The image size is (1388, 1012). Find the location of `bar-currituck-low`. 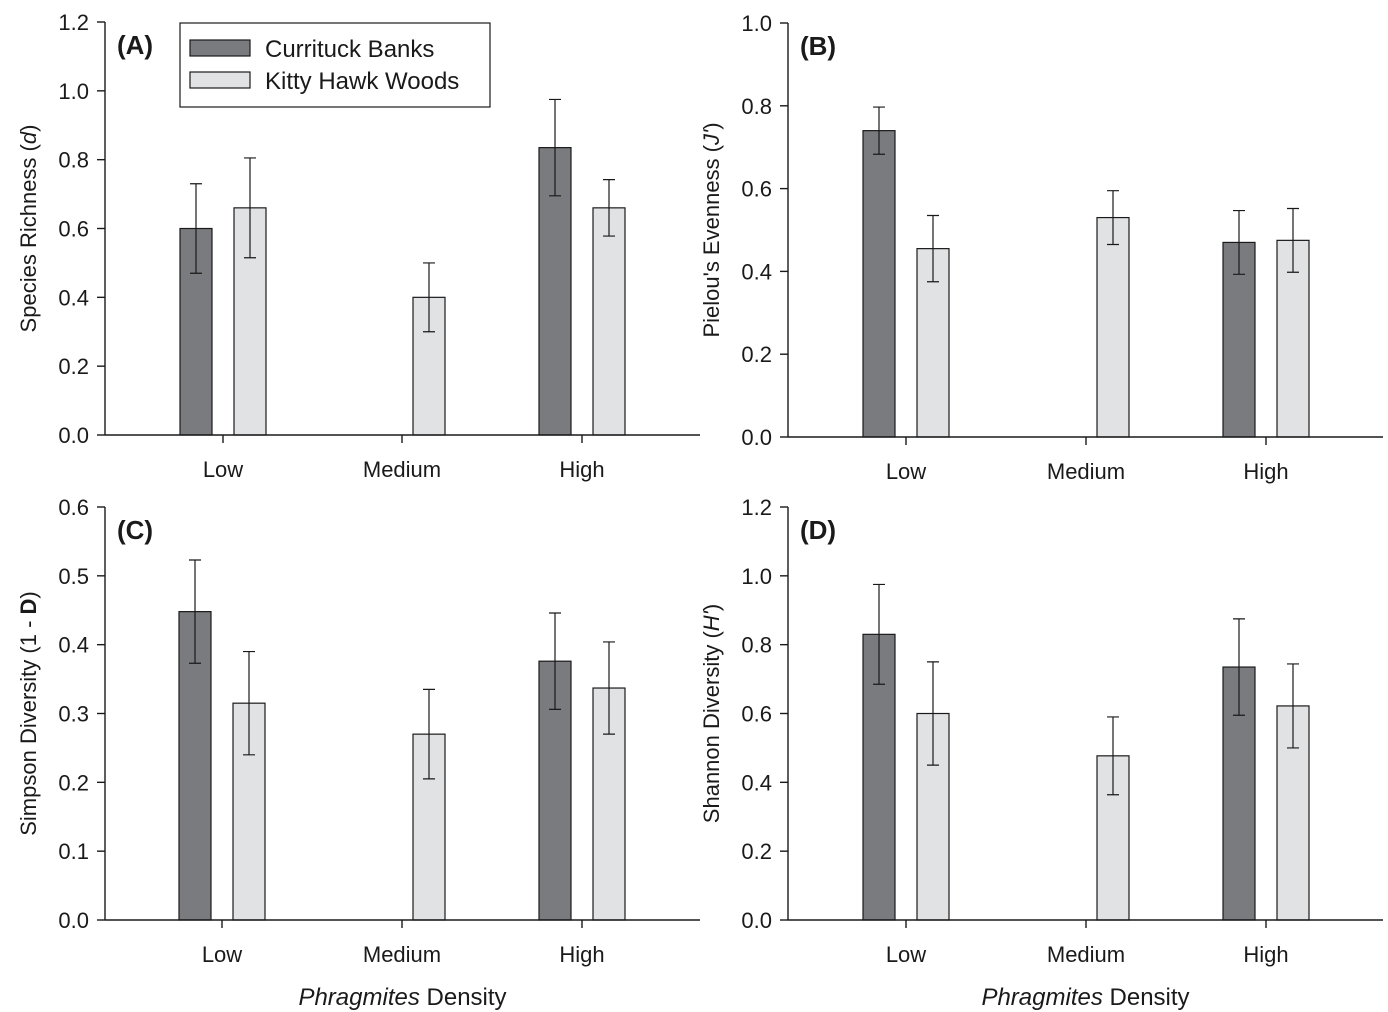

bar-currituck-low is located at coordinates (879, 284).